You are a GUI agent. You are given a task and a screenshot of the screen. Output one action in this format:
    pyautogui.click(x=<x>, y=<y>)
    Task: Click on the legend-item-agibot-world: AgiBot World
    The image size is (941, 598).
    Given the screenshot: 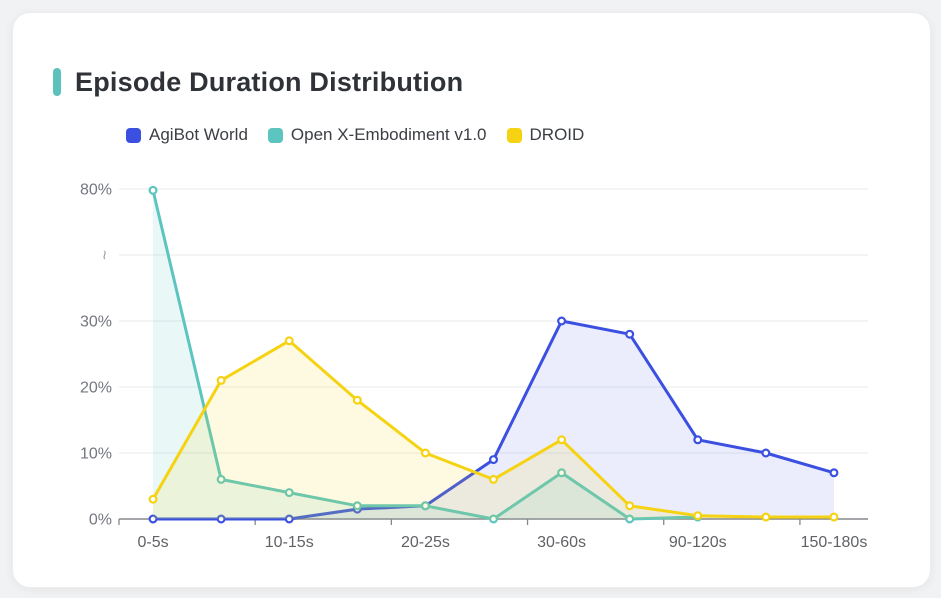 What is the action you would take?
    pyautogui.click(x=187, y=135)
    